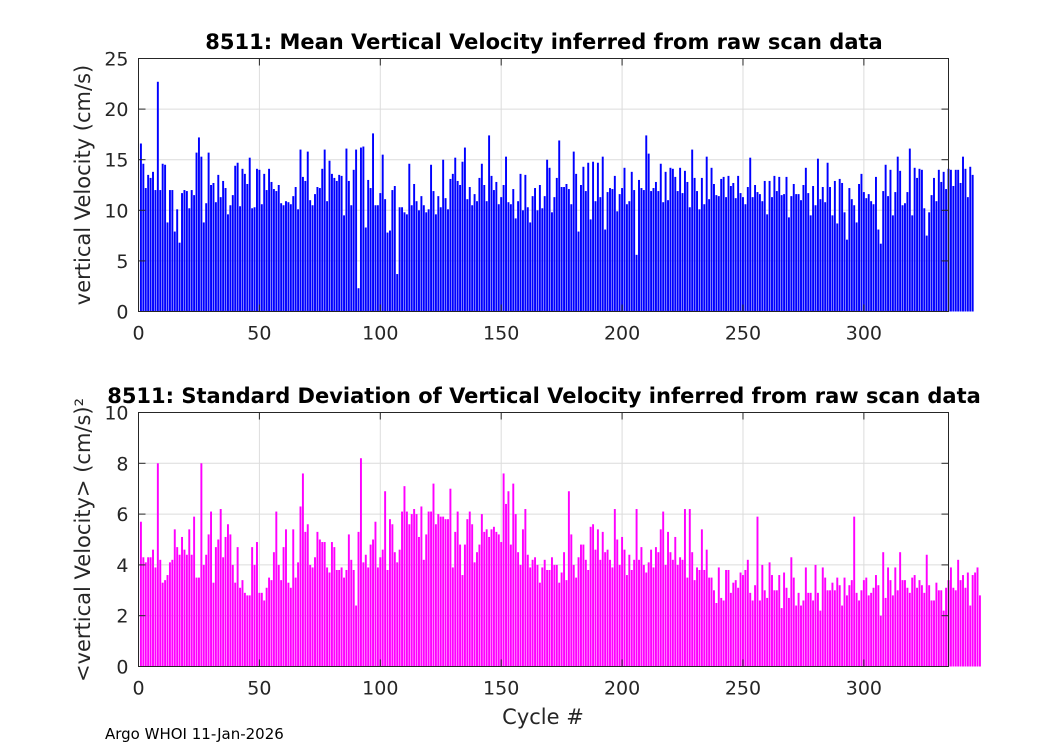 The width and height of the screenshot is (1050, 750). What do you see at coordinates (122, 464) in the screenshot?
I see `y-tick-label: 8` at bounding box center [122, 464].